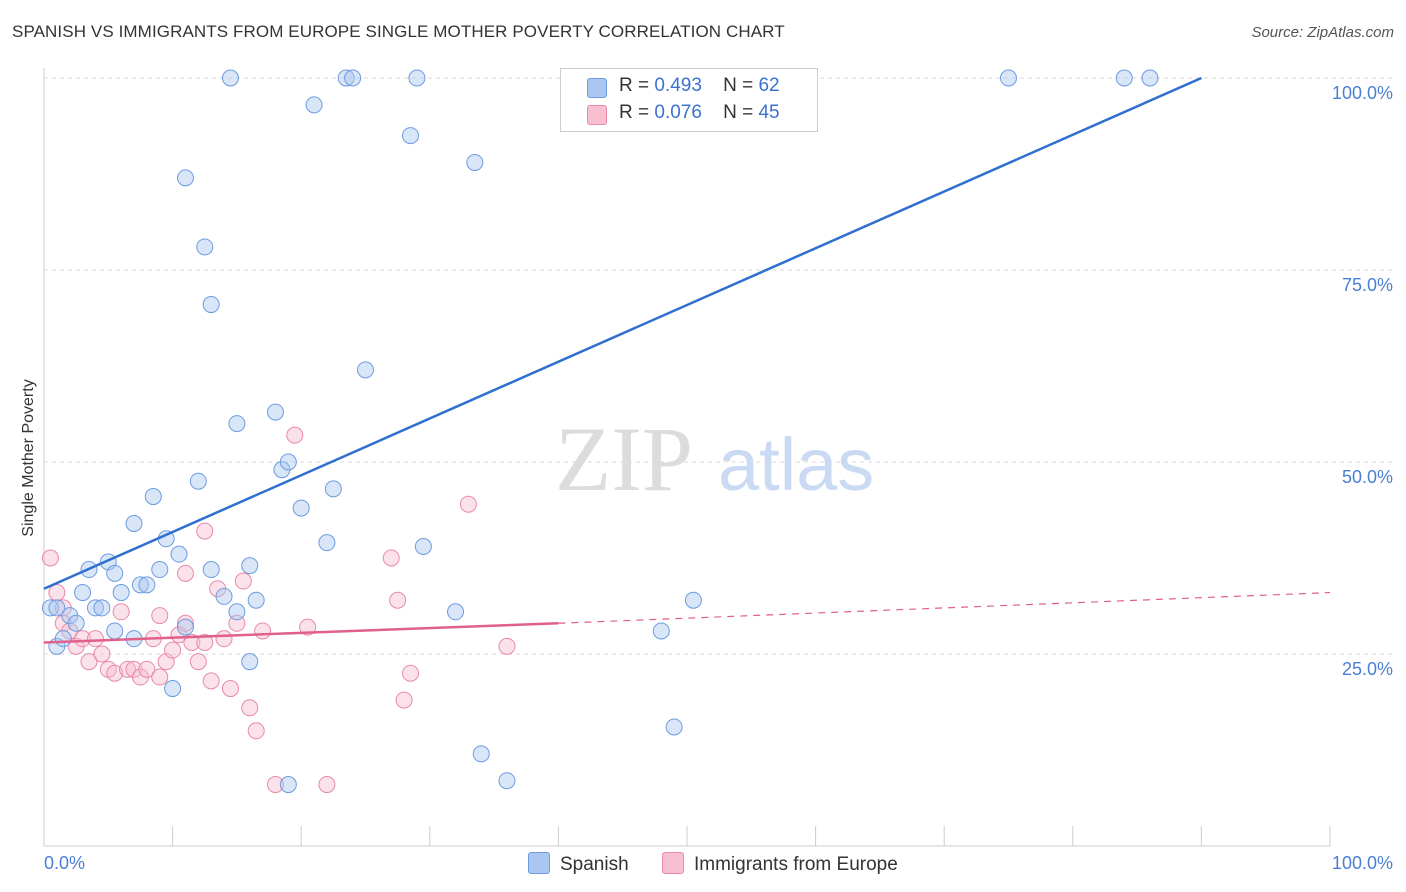  I want to click on europe-trend-extension, so click(944, 607).